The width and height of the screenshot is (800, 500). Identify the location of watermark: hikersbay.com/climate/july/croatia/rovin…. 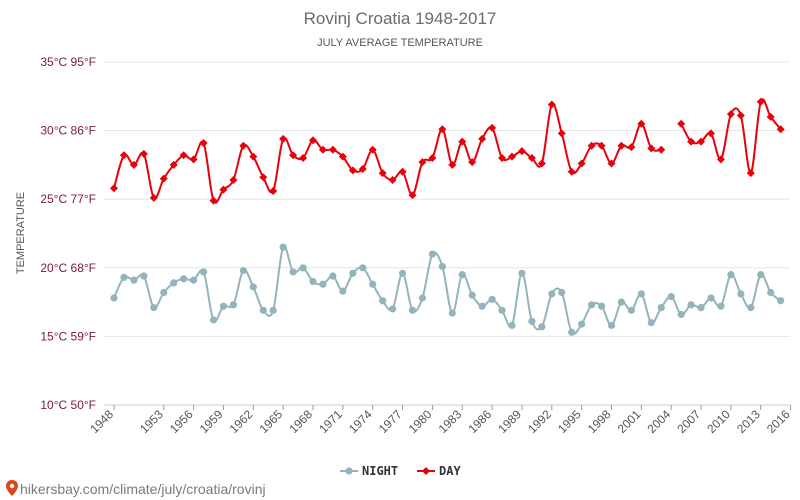
(136, 488).